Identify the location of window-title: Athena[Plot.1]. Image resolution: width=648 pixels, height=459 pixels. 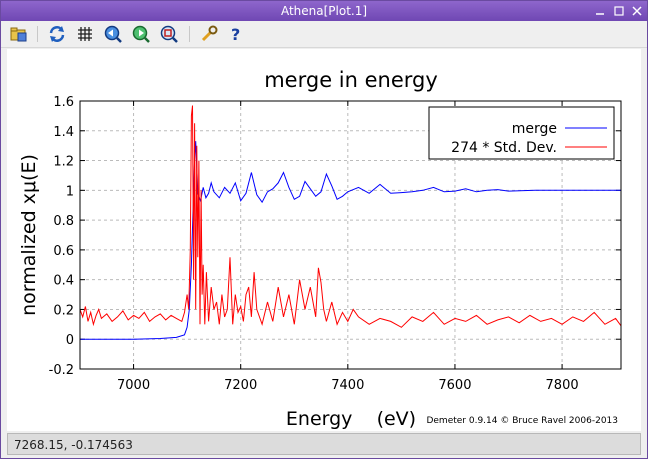
(324, 11).